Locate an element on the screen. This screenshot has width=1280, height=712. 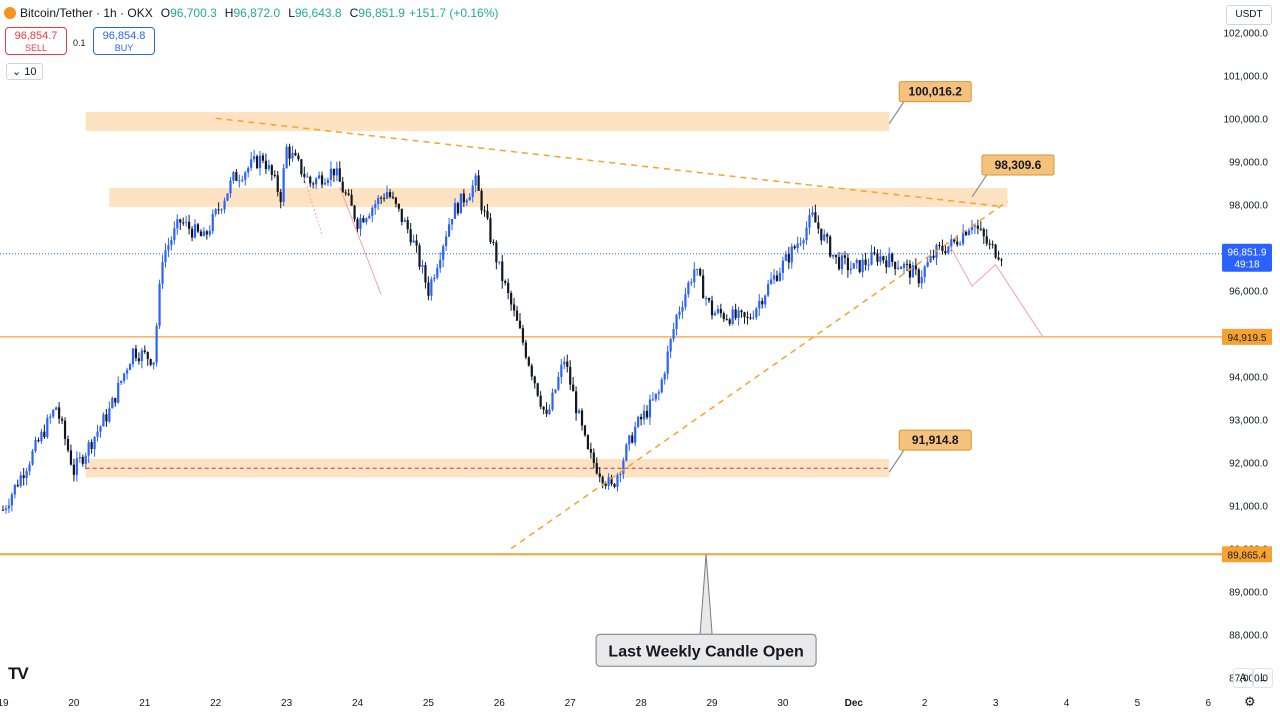
low-label: L is located at coordinates (291, 13).